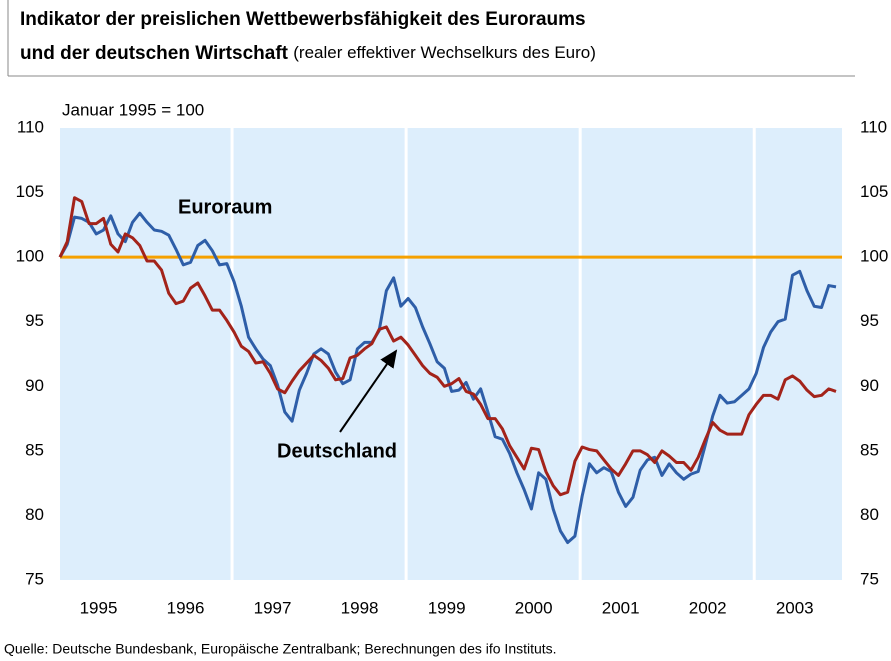 The width and height of the screenshot is (891, 661). Describe the element at coordinates (337, 451) in the screenshot. I see `annotation: Deutschland` at that location.